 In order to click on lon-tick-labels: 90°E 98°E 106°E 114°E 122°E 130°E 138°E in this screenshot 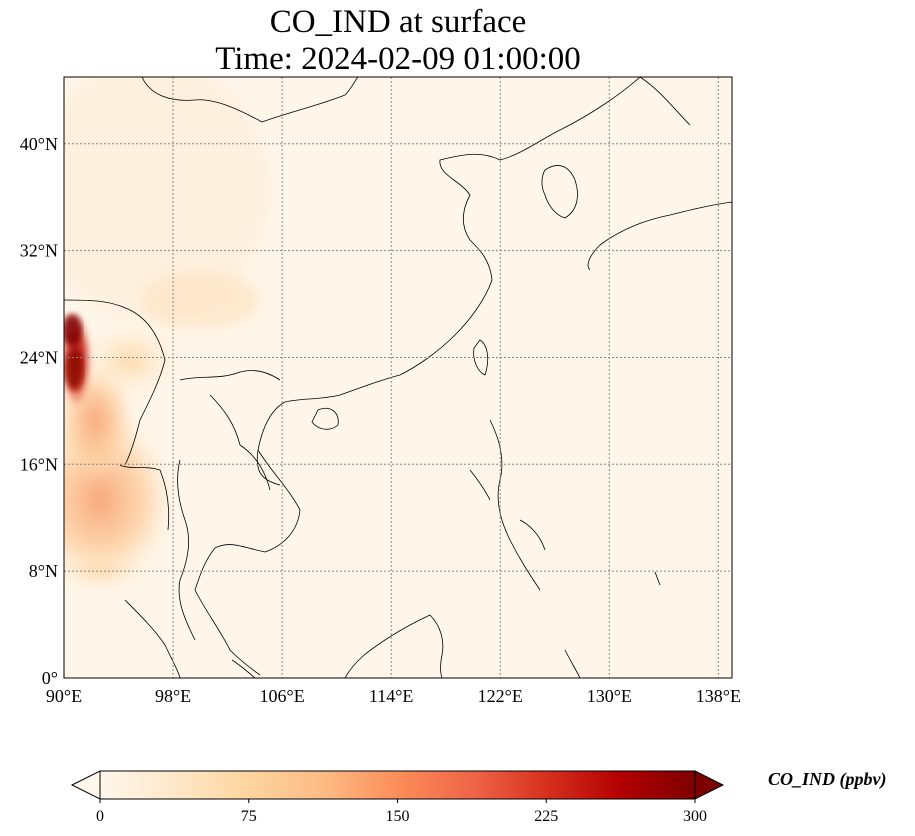, I will do `click(393, 696)`.